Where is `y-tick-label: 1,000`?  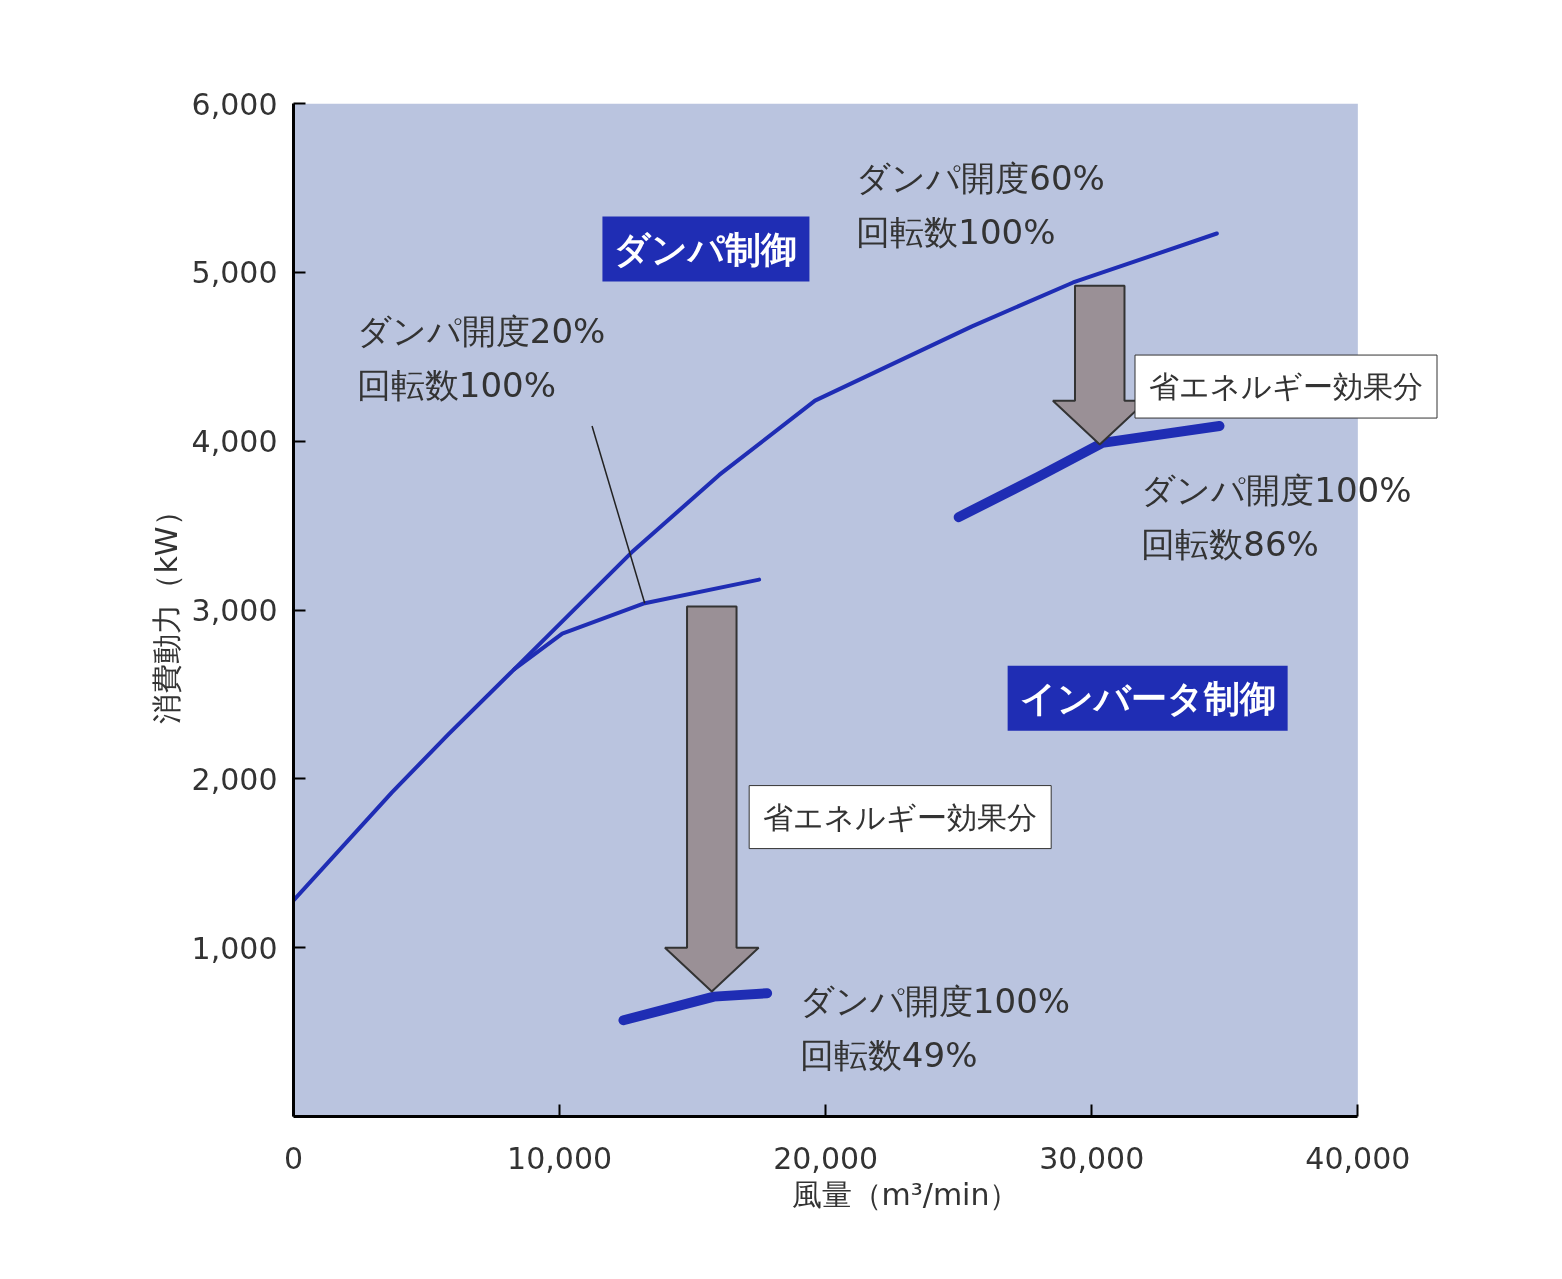
y-tick-label: 1,000 is located at coordinates (234, 948).